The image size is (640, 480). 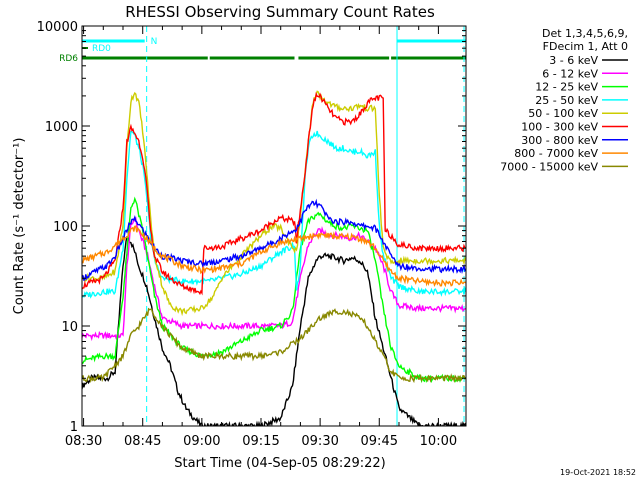 What do you see at coordinates (279, 463) in the screenshot?
I see `x-axis-label: Start Time (04-Sep-05 08:29:22)` at bounding box center [279, 463].